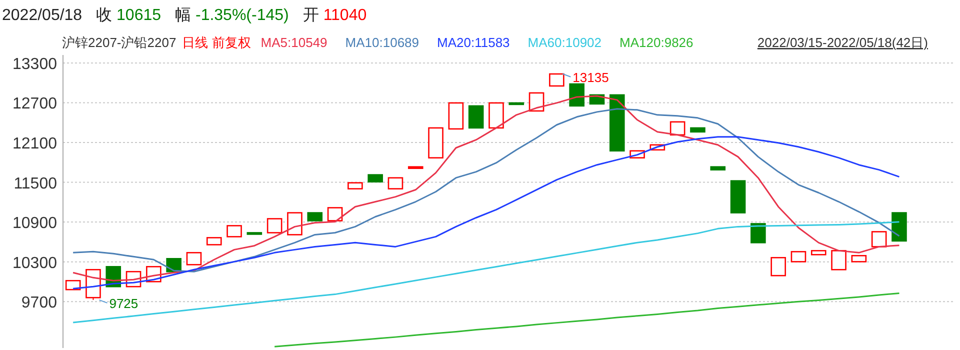  I want to click on y-tick-label: 13300, so click(35, 64).